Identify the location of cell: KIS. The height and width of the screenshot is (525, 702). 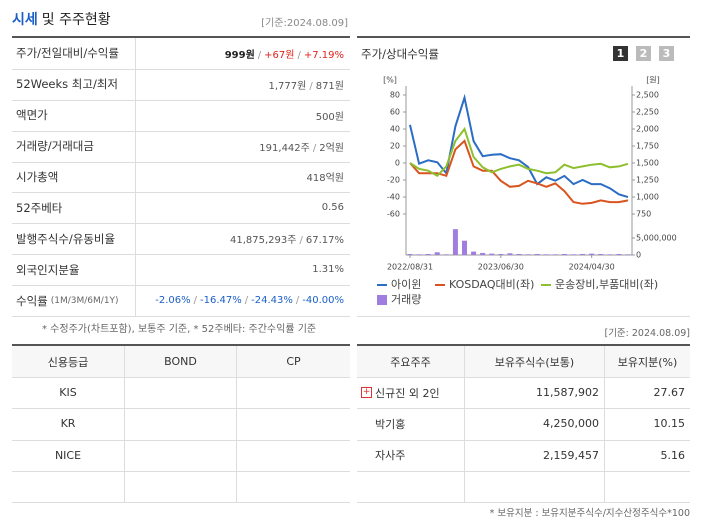
(68, 393).